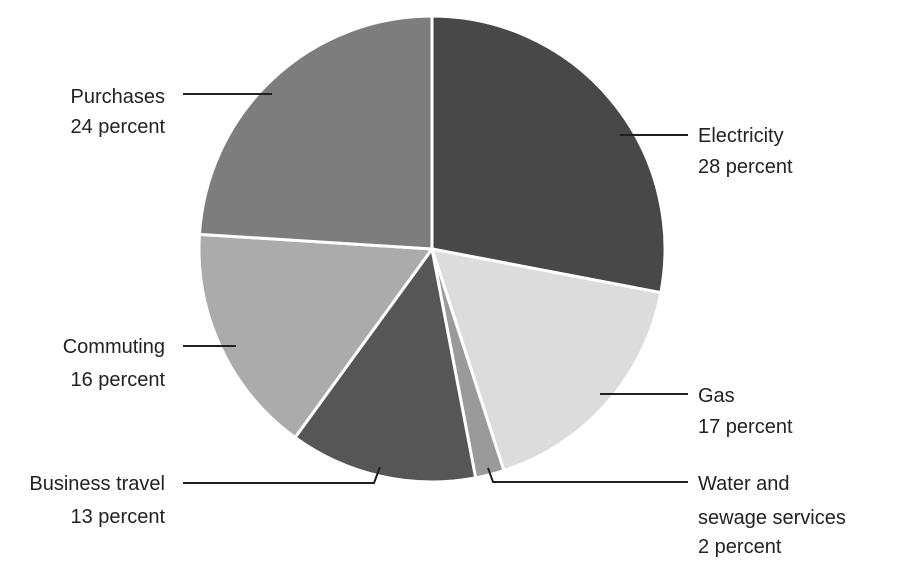 The width and height of the screenshot is (906, 585). I want to click on slice-commuting, so click(316, 336).